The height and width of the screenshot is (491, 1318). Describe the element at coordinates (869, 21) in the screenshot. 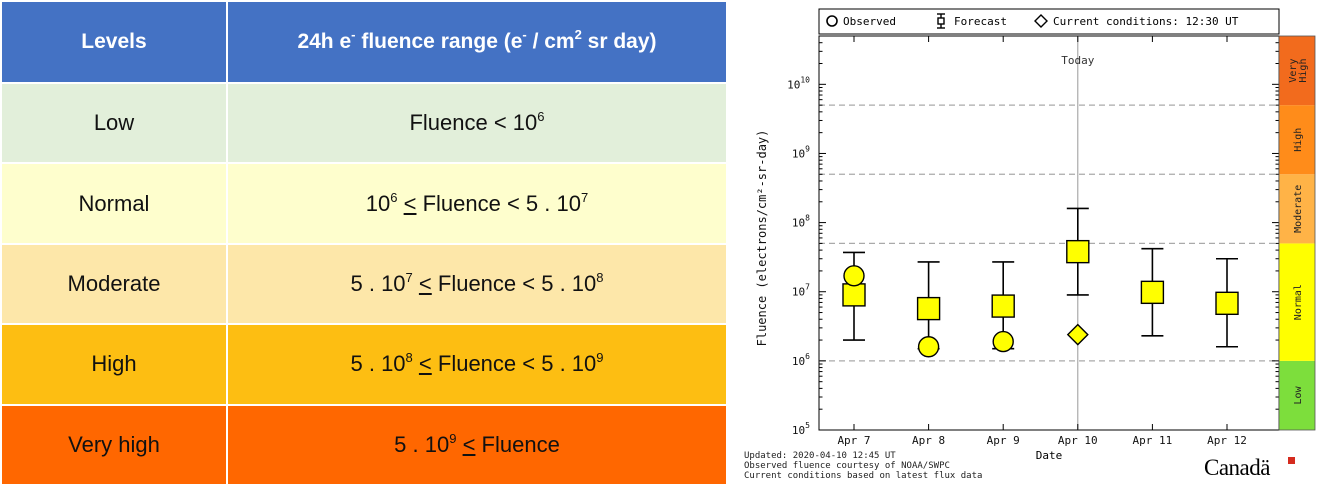

I see `legend-observed-label: Observed` at that location.